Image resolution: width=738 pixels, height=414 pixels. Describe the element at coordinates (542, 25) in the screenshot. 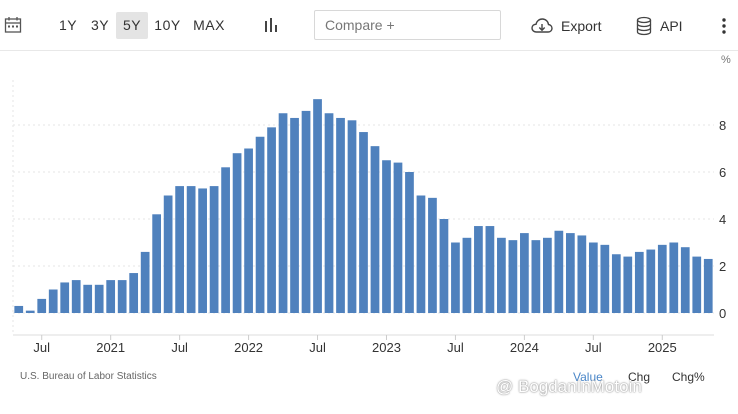

I see `cloud-download-icon` at that location.